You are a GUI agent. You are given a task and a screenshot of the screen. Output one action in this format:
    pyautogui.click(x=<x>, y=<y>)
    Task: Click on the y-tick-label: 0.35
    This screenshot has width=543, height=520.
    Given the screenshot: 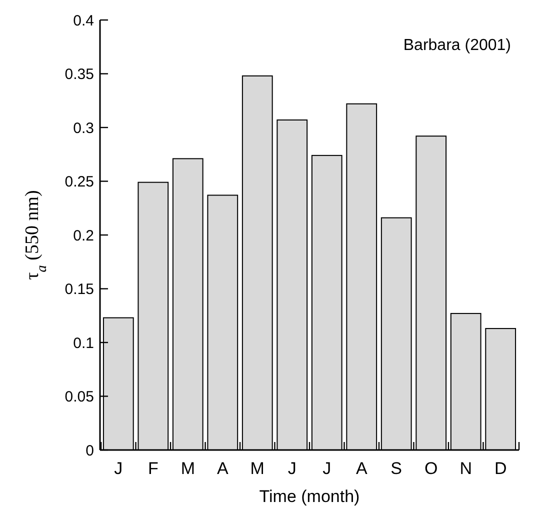 What is the action you would take?
    pyautogui.click(x=79, y=74)
    